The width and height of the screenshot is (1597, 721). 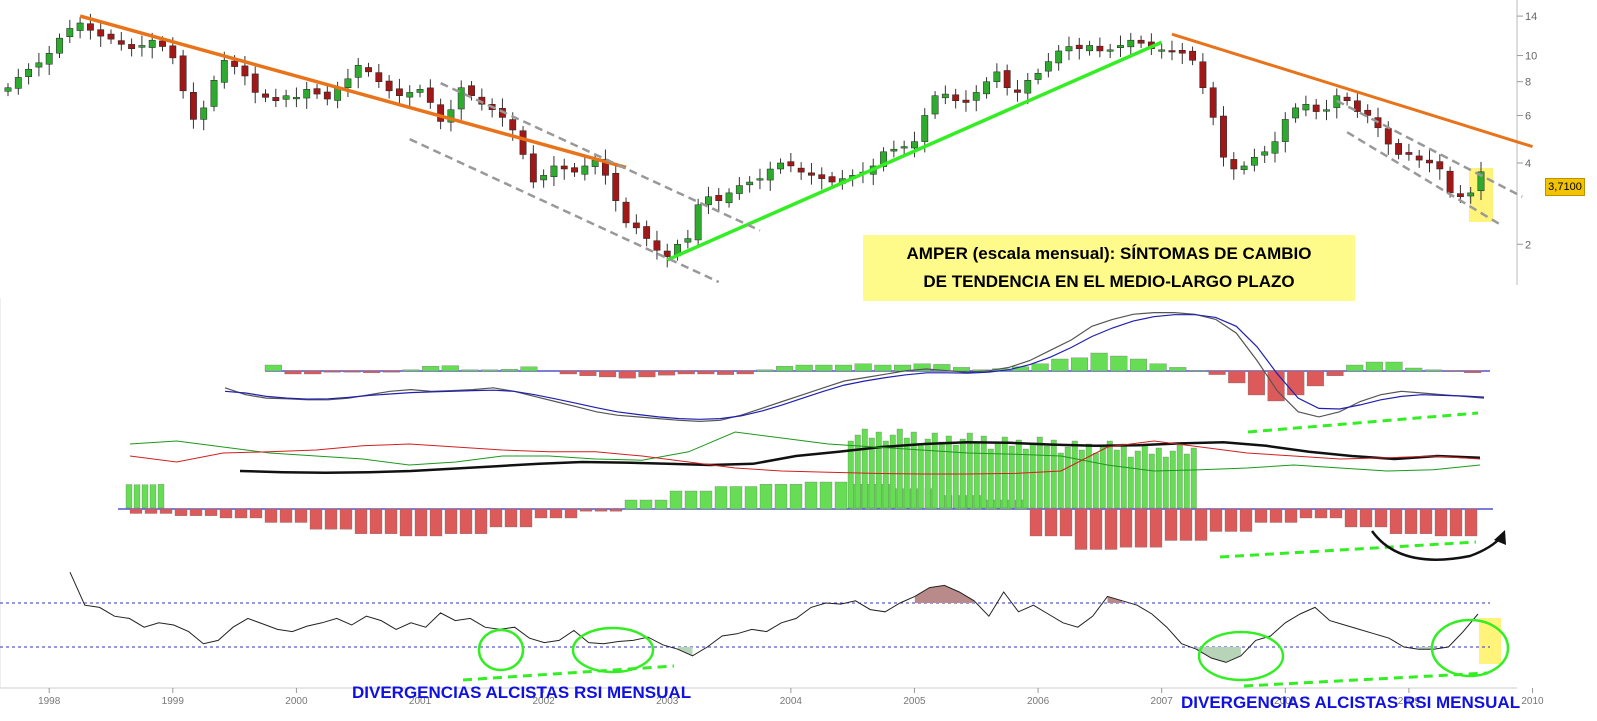 I want to click on time-tick-label: 2010, so click(x=1532, y=701).